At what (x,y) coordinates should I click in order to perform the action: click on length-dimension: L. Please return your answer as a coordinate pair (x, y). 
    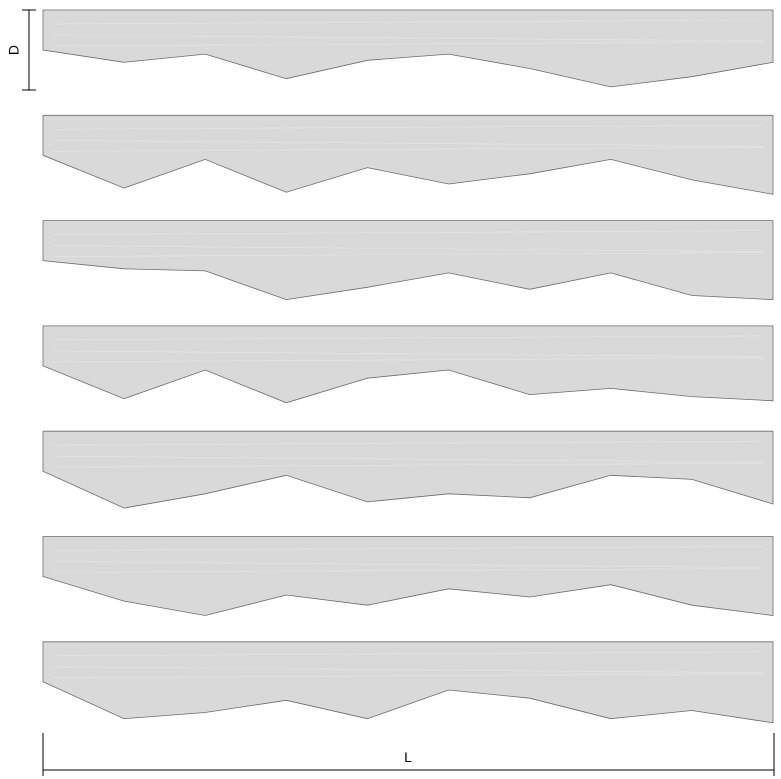
    Looking at the image, I should click on (408, 754).